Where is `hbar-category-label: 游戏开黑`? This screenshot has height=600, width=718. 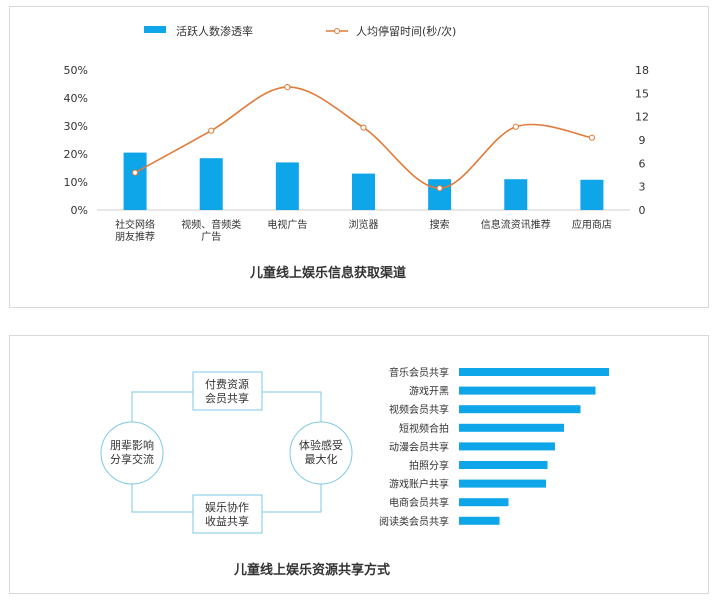 hbar-category-label: 游戏开黑 is located at coordinates (429, 391).